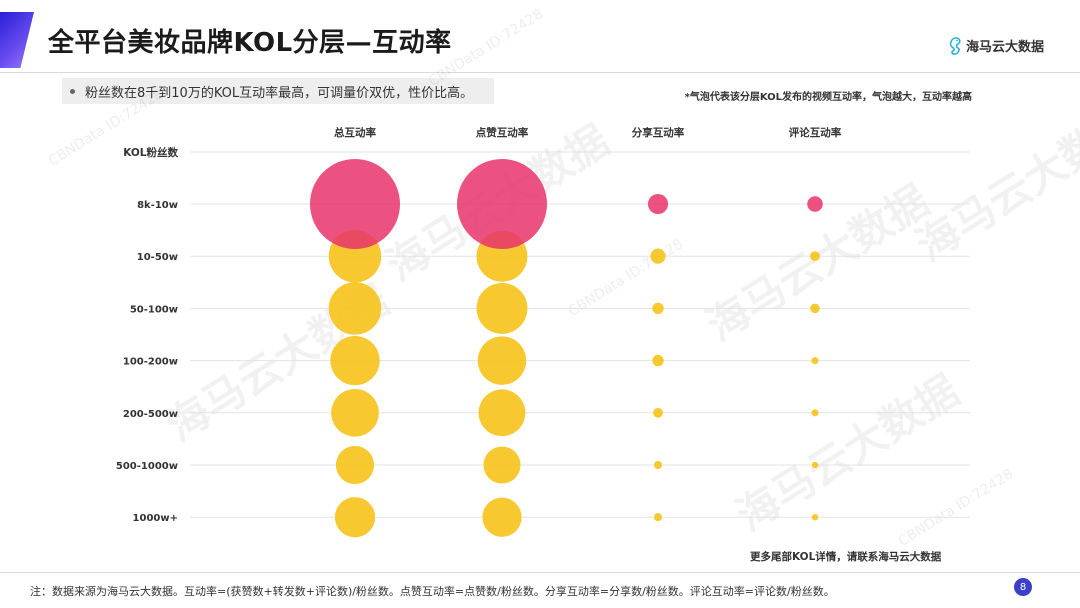 Image resolution: width=1080 pixels, height=608 pixels. Describe the element at coordinates (658, 132) in the screenshot. I see `column-header-label: 分享互动率` at that location.